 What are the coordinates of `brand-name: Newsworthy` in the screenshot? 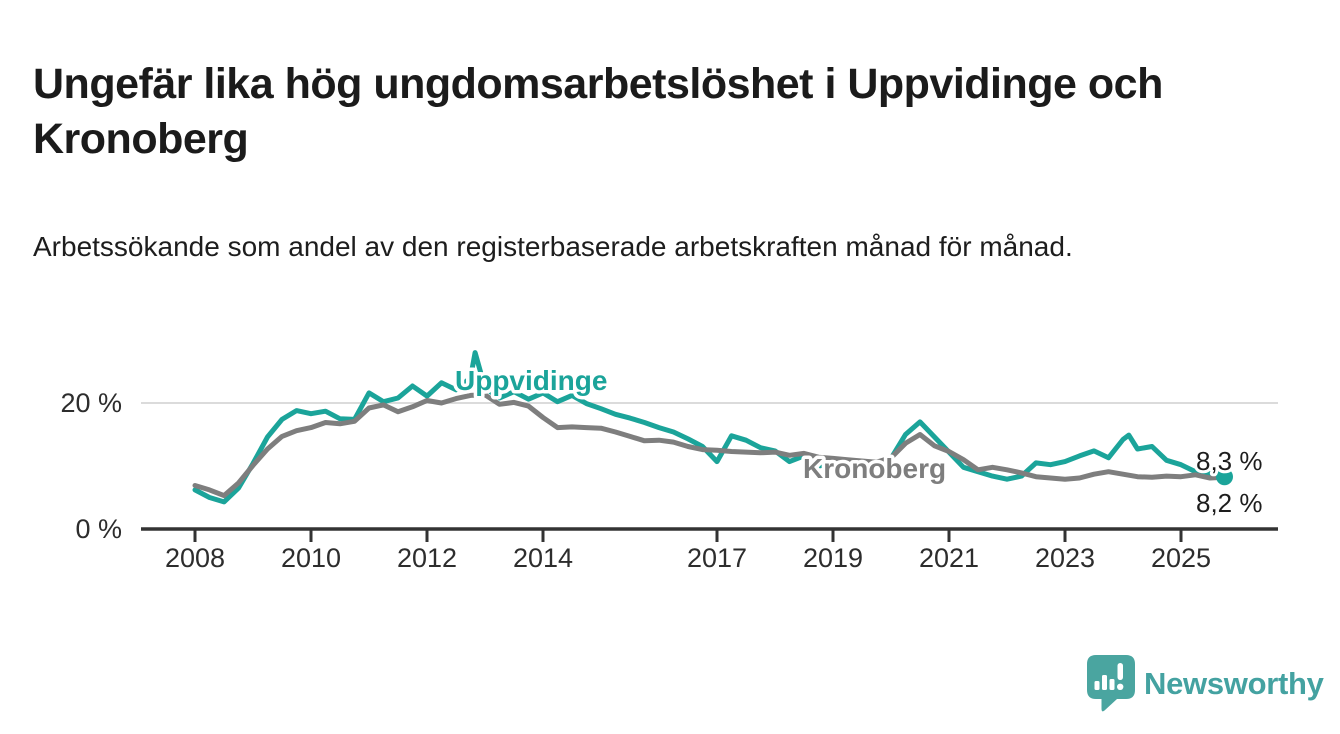 It's located at (1234, 683).